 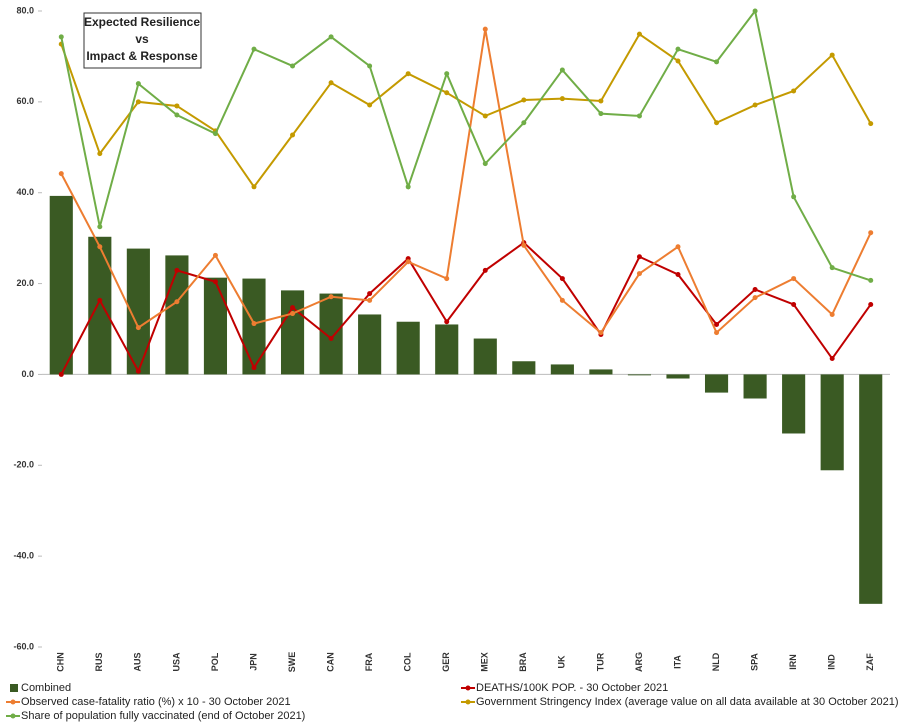 What do you see at coordinates (369, 661) in the screenshot?
I see `x-tick-label: FRA` at bounding box center [369, 661].